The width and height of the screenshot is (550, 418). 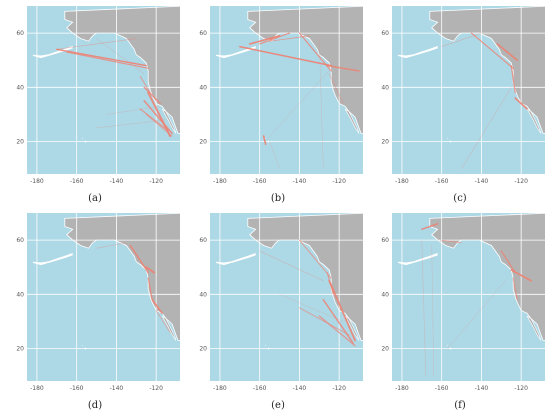 What do you see at coordinates (460, 405) in the screenshot?
I see `panel-caption: (f)` at bounding box center [460, 405].